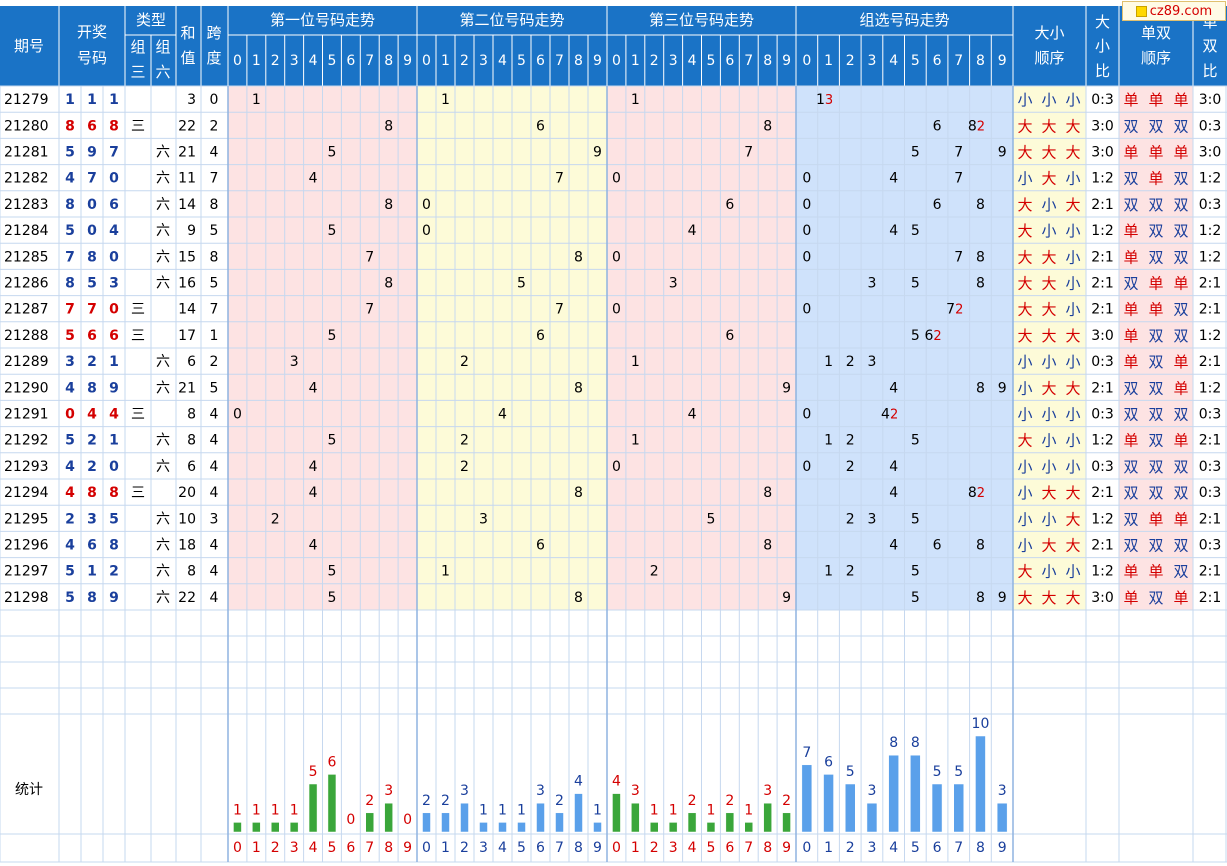  What do you see at coordinates (162, 47) in the screenshot?
I see `header-zu6-line1: 组` at bounding box center [162, 47].